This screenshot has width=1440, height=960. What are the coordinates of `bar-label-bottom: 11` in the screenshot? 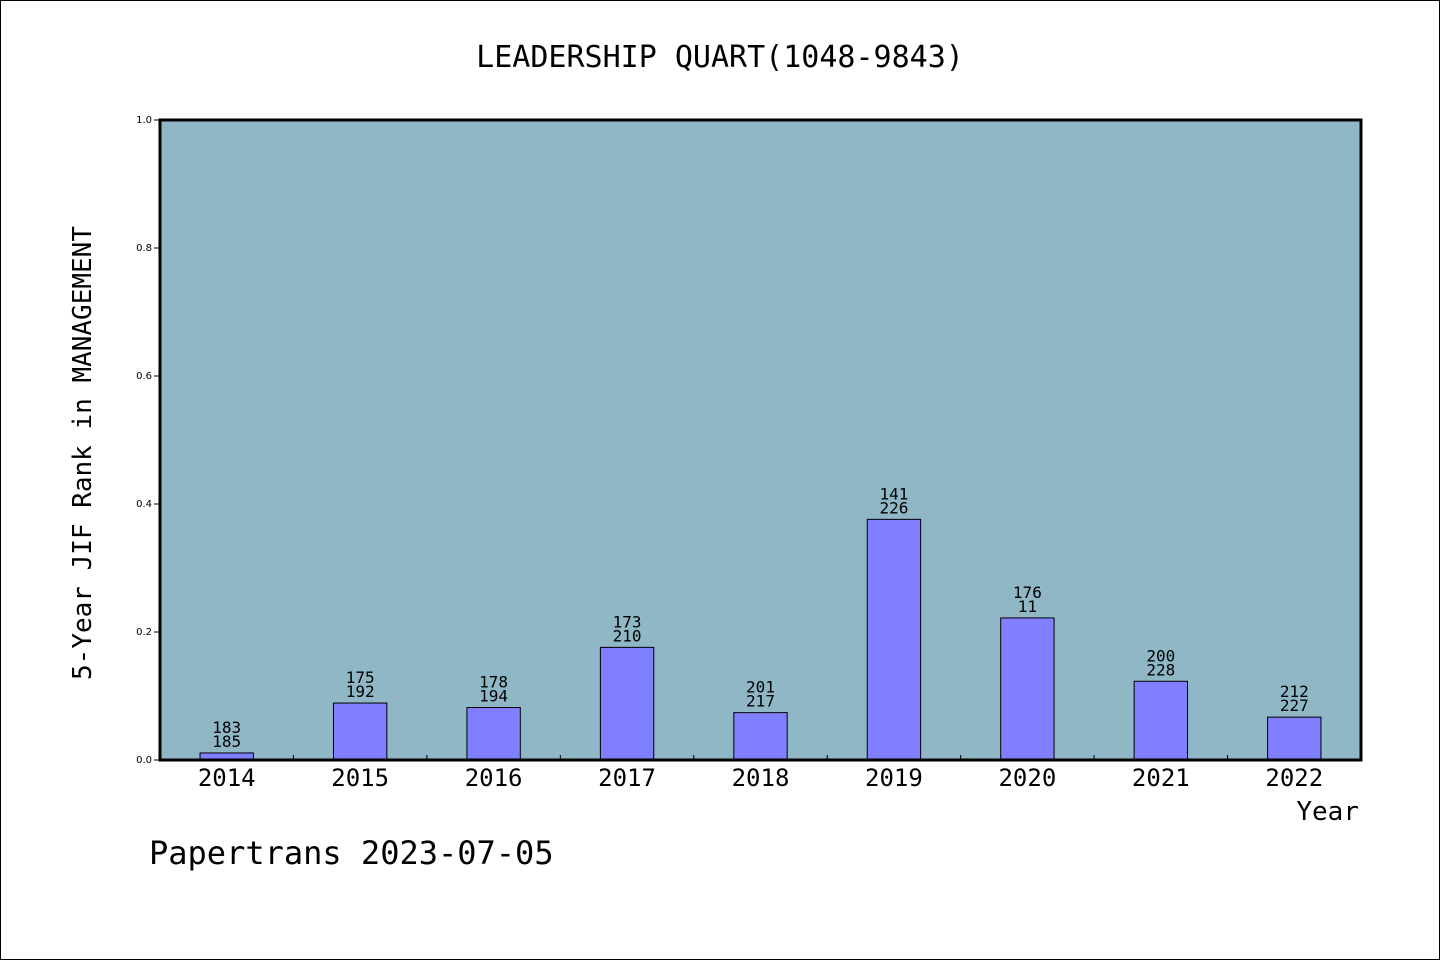 It's located at (1027, 606).